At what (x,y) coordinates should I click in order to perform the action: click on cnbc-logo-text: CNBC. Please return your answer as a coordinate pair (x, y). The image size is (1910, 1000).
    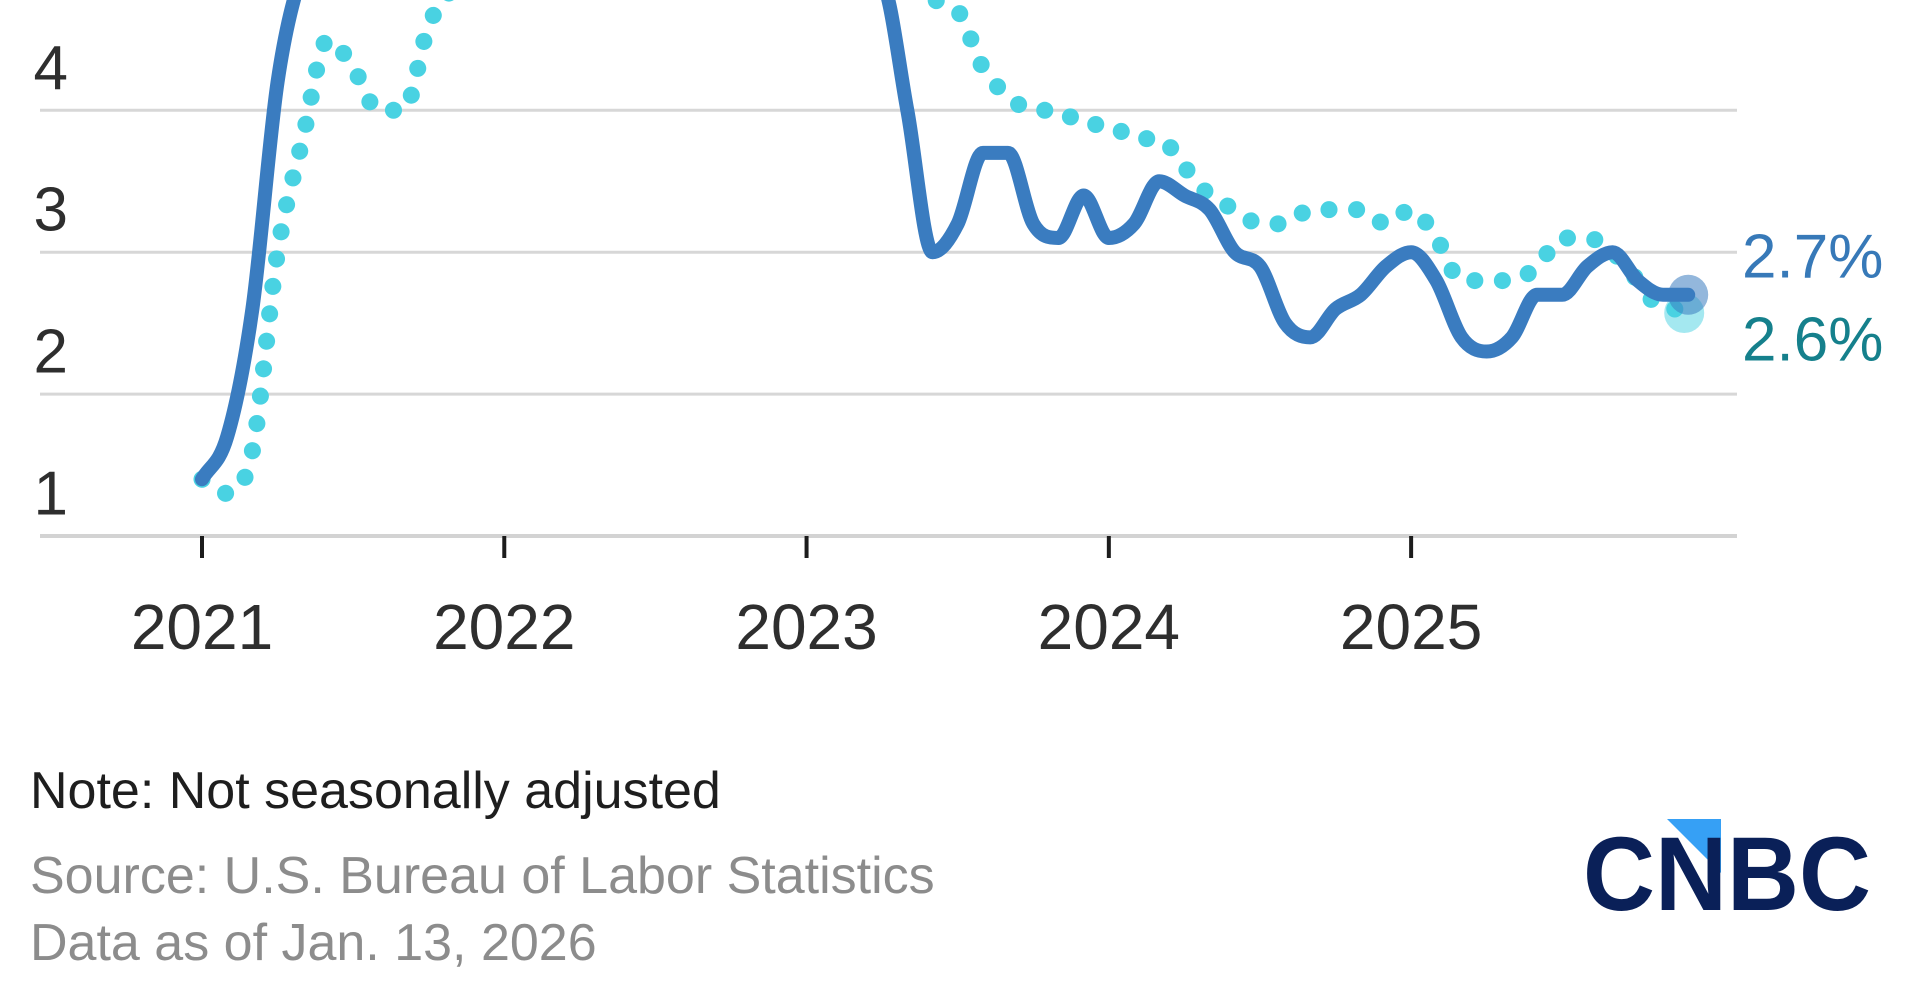
    Looking at the image, I should click on (1727, 870).